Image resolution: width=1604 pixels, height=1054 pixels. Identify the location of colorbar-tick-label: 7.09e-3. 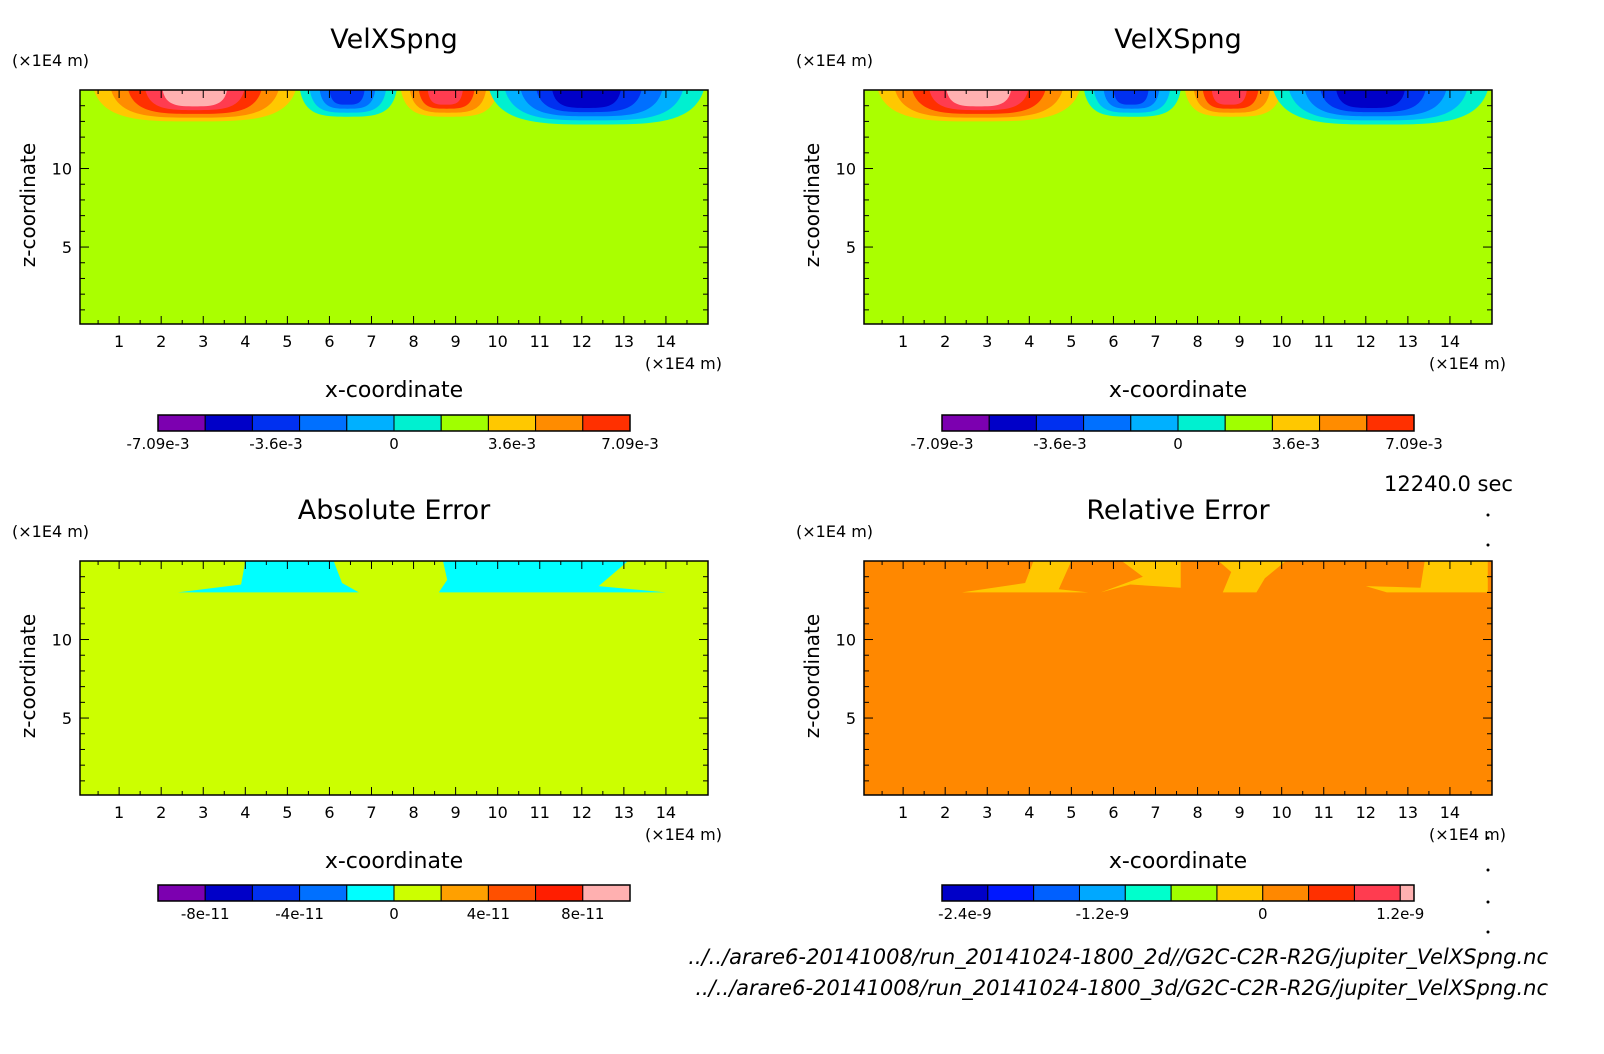
(1414, 444).